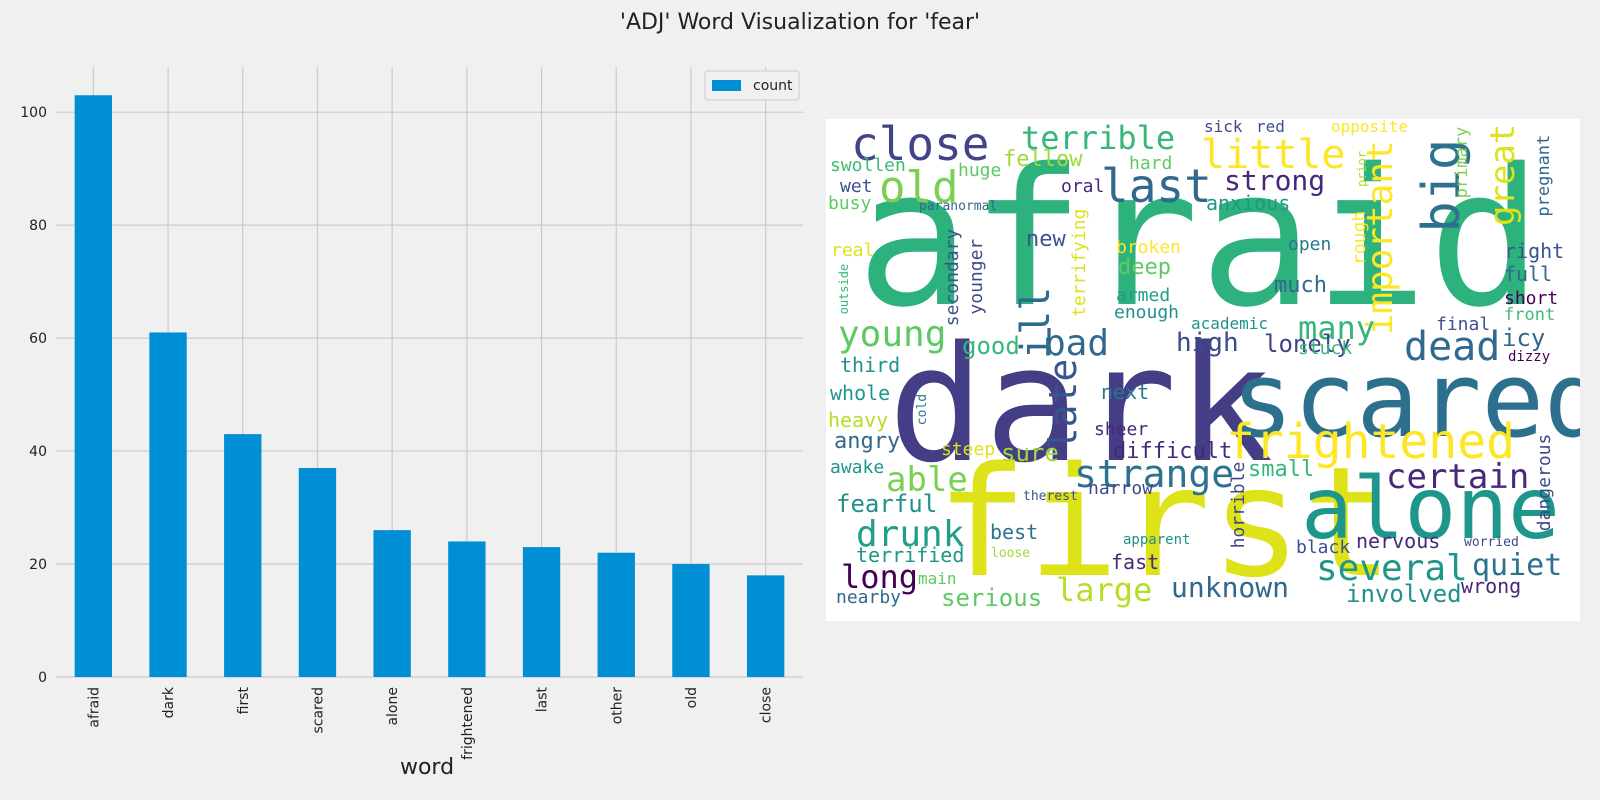  What do you see at coordinates (1323, 547) in the screenshot?
I see `wordcloud-word-black: black` at bounding box center [1323, 547].